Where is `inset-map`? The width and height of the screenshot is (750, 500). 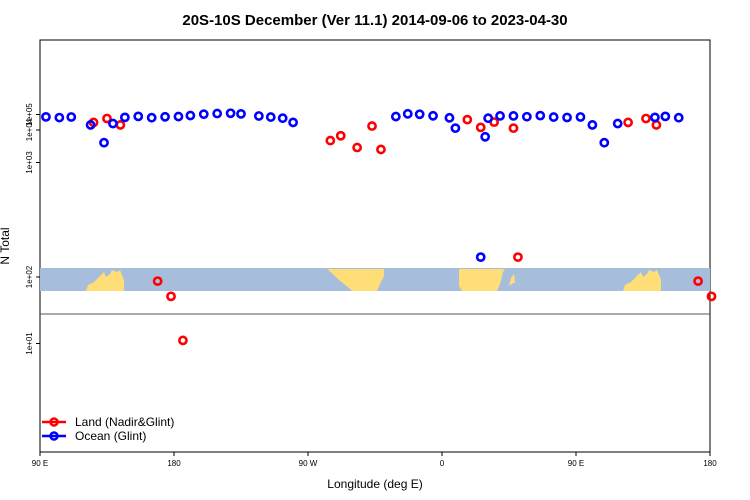
inset-map is located at coordinates (375, 279).